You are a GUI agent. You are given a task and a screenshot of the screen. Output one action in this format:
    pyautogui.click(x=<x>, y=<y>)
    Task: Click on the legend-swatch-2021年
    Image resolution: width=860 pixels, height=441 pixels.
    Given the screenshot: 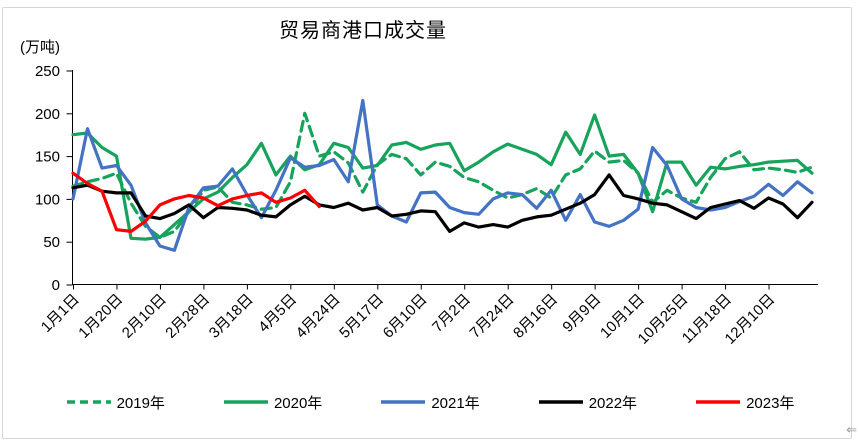 What is the action you would take?
    pyautogui.click(x=403, y=402)
    